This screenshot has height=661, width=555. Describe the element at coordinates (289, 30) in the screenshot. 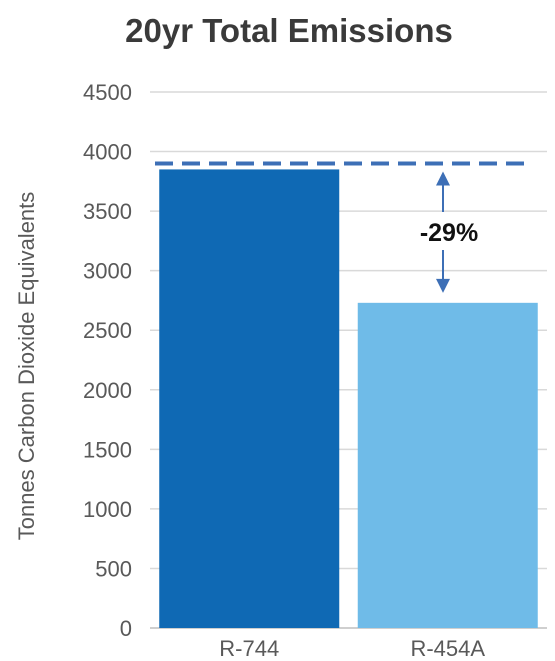

I see `chart-title: 20yr Total Emissions` at that location.